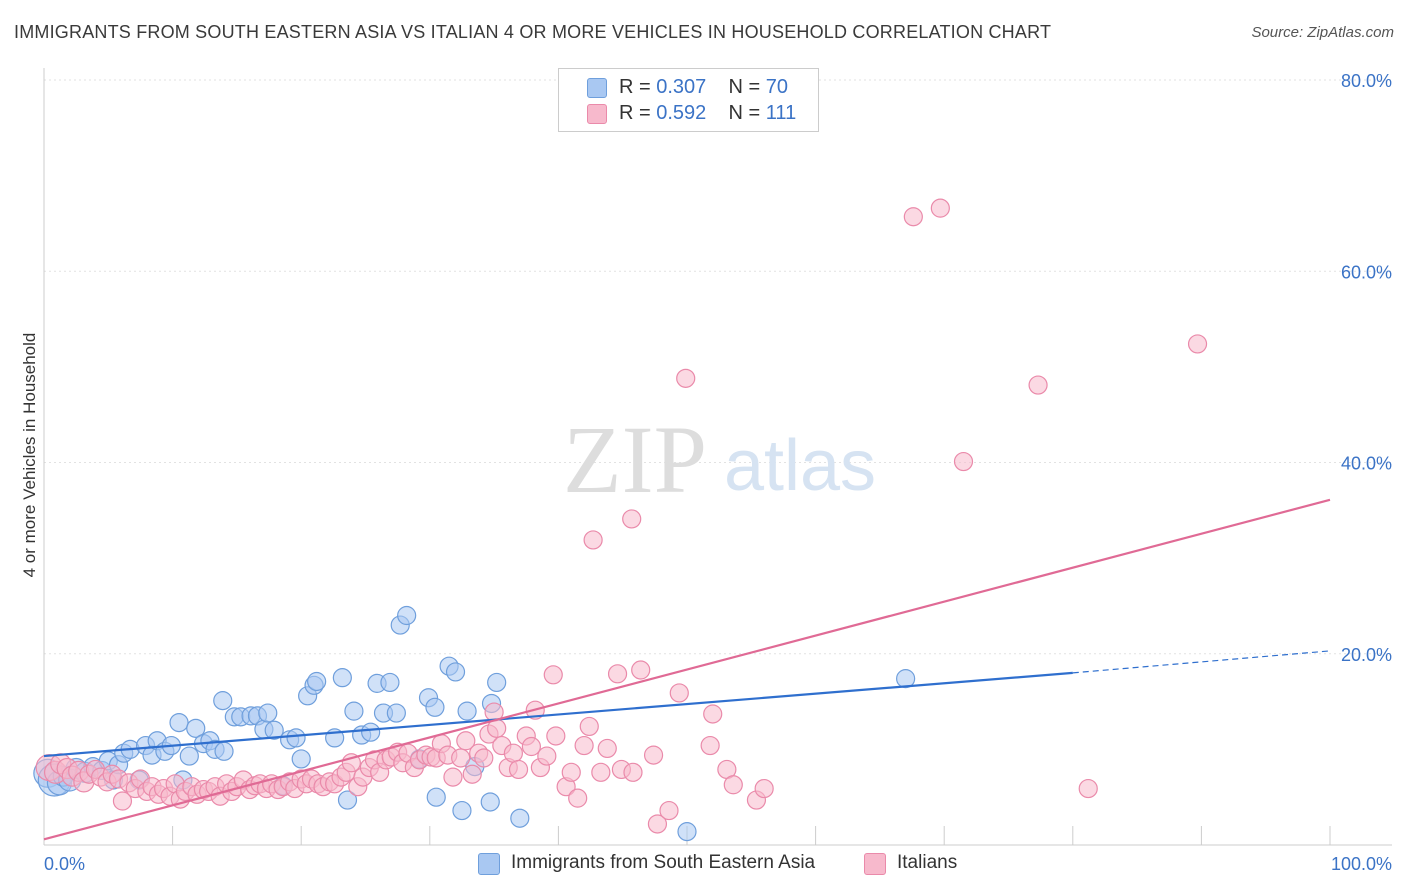 The height and width of the screenshot is (892, 1406). What do you see at coordinates (800, 466) in the screenshot?
I see `watermark-atlas: atlas` at bounding box center [800, 466].